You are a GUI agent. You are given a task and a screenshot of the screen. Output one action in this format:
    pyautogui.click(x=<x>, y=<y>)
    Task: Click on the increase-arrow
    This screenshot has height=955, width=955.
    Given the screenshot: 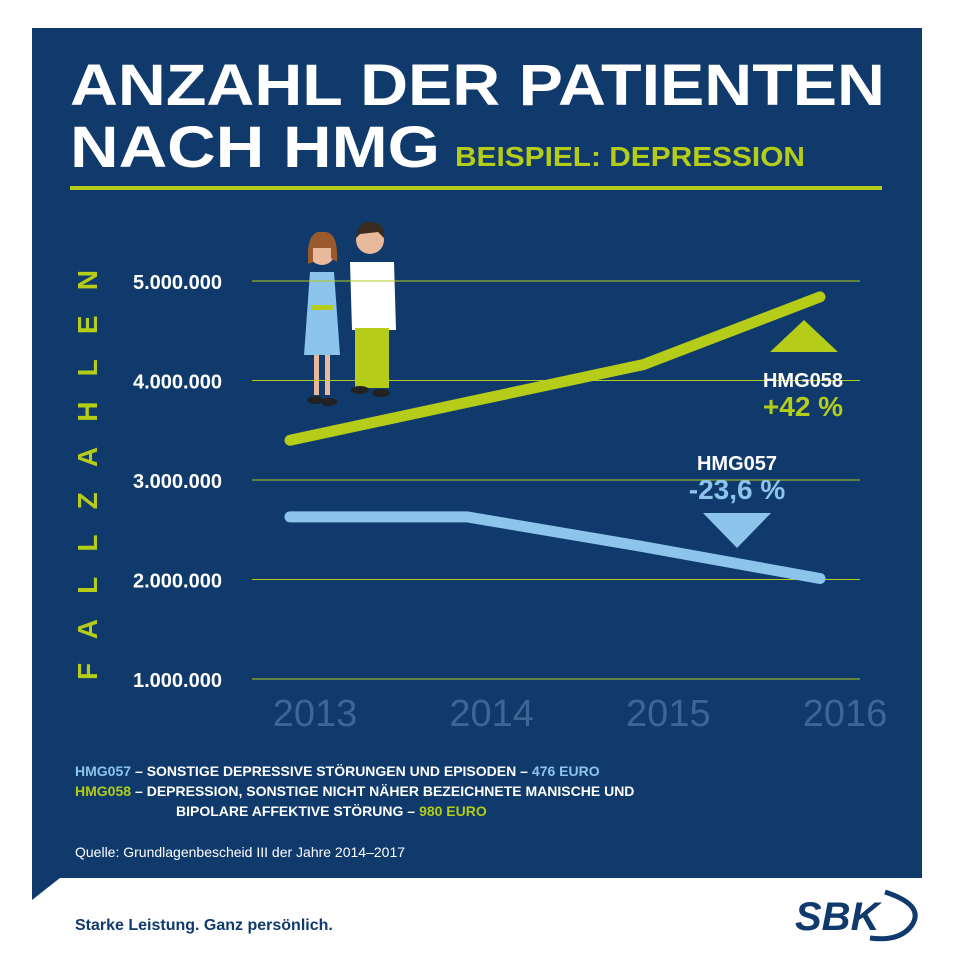 What is the action you would take?
    pyautogui.click(x=804, y=336)
    